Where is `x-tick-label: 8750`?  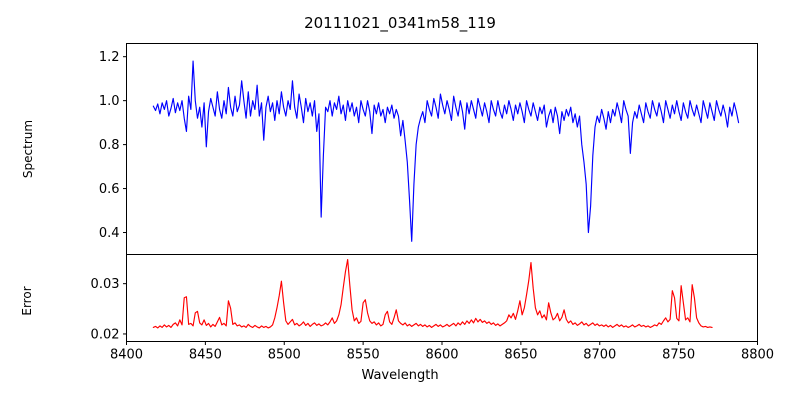
x-tick-label: 8750 is located at coordinates (678, 355).